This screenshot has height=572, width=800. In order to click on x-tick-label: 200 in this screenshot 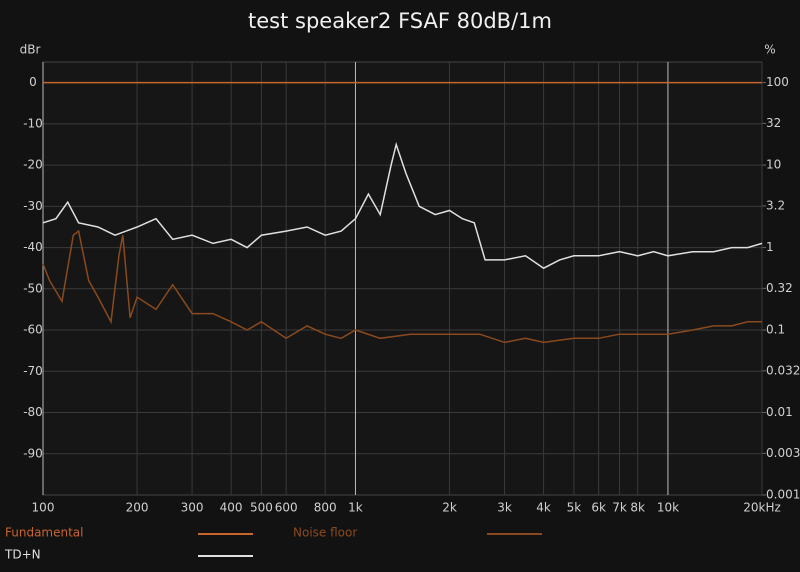, I will do `click(137, 508)`.